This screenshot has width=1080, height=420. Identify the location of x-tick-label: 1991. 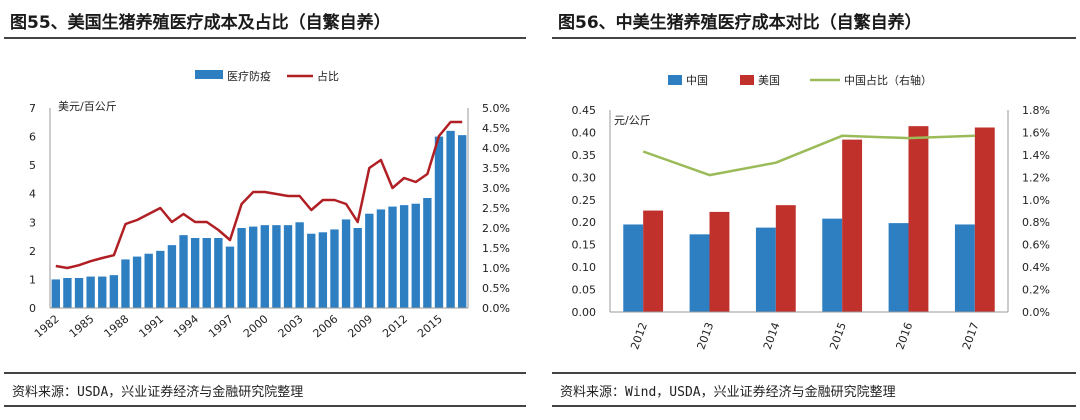
(151, 326).